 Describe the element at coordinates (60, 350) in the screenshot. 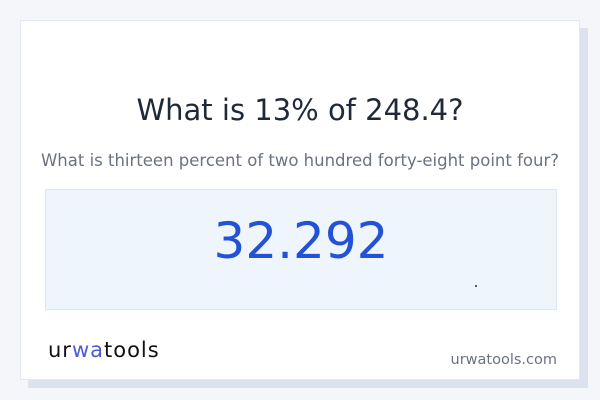

I see `logo-text: ur` at that location.